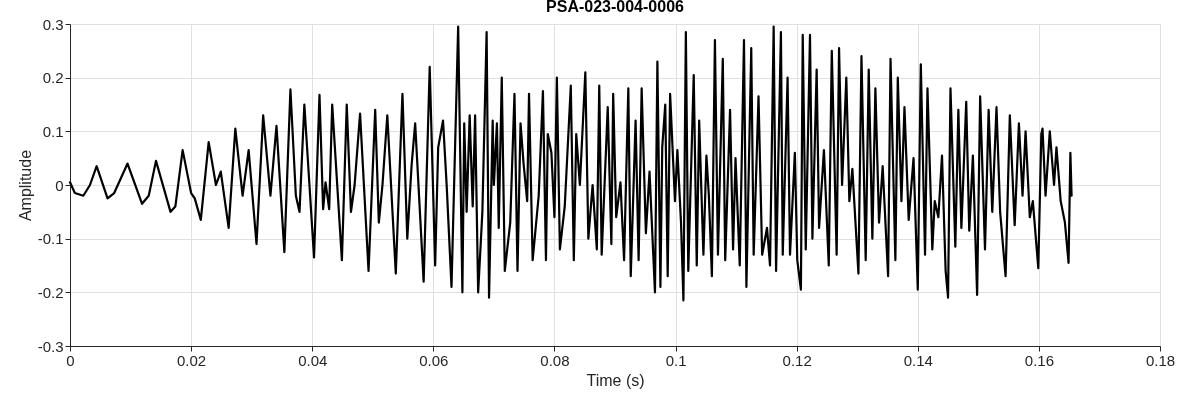 This screenshot has width=1182, height=404. Describe the element at coordinates (615, 7) in the screenshot. I see `chart-title: PSA-023-004-0006` at that location.